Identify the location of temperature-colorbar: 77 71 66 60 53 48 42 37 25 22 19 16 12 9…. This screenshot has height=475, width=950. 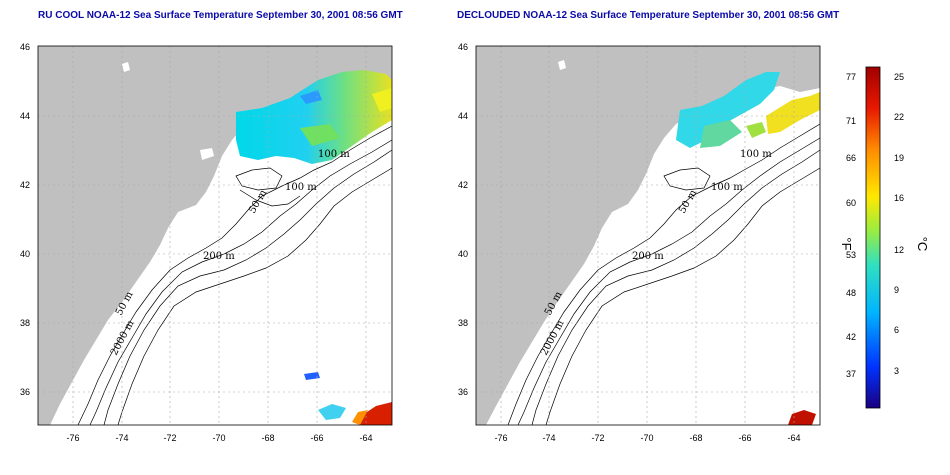
(884, 237).